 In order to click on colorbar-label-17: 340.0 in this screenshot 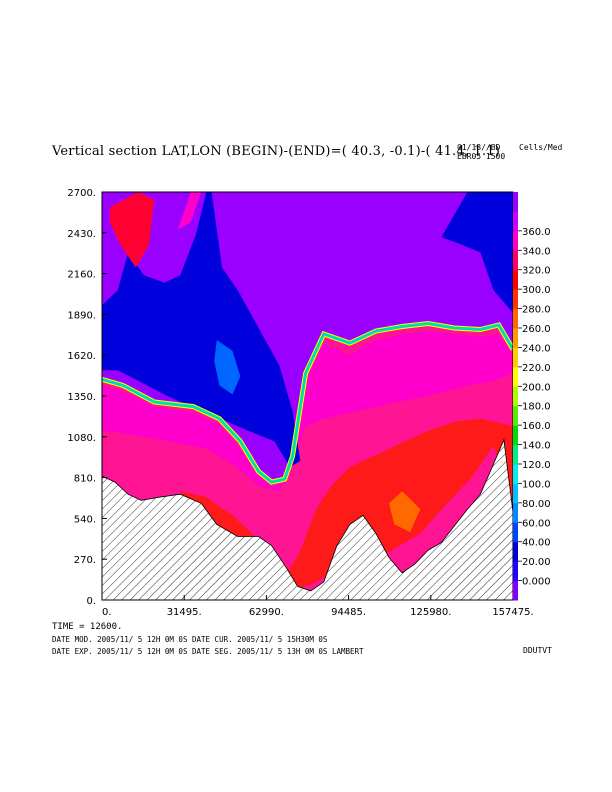, I will do `click(536, 251)`.